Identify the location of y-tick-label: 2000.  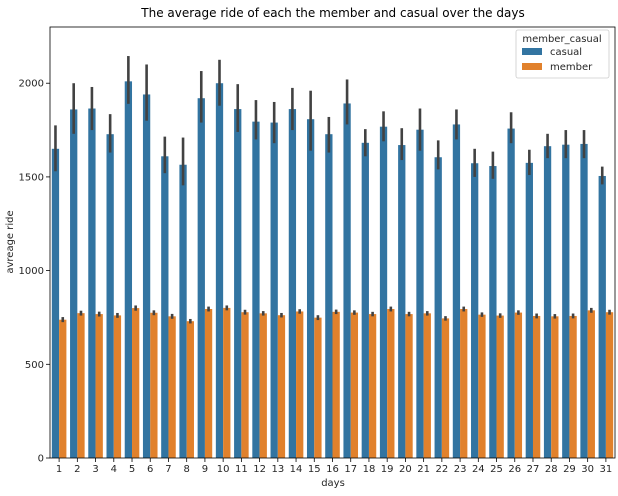
(31, 84).